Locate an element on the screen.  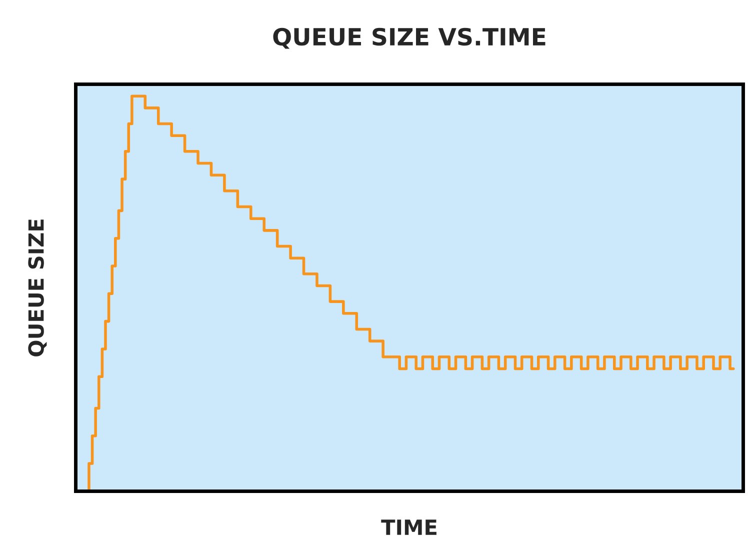
x-axis-title: TIME is located at coordinates (408, 527).